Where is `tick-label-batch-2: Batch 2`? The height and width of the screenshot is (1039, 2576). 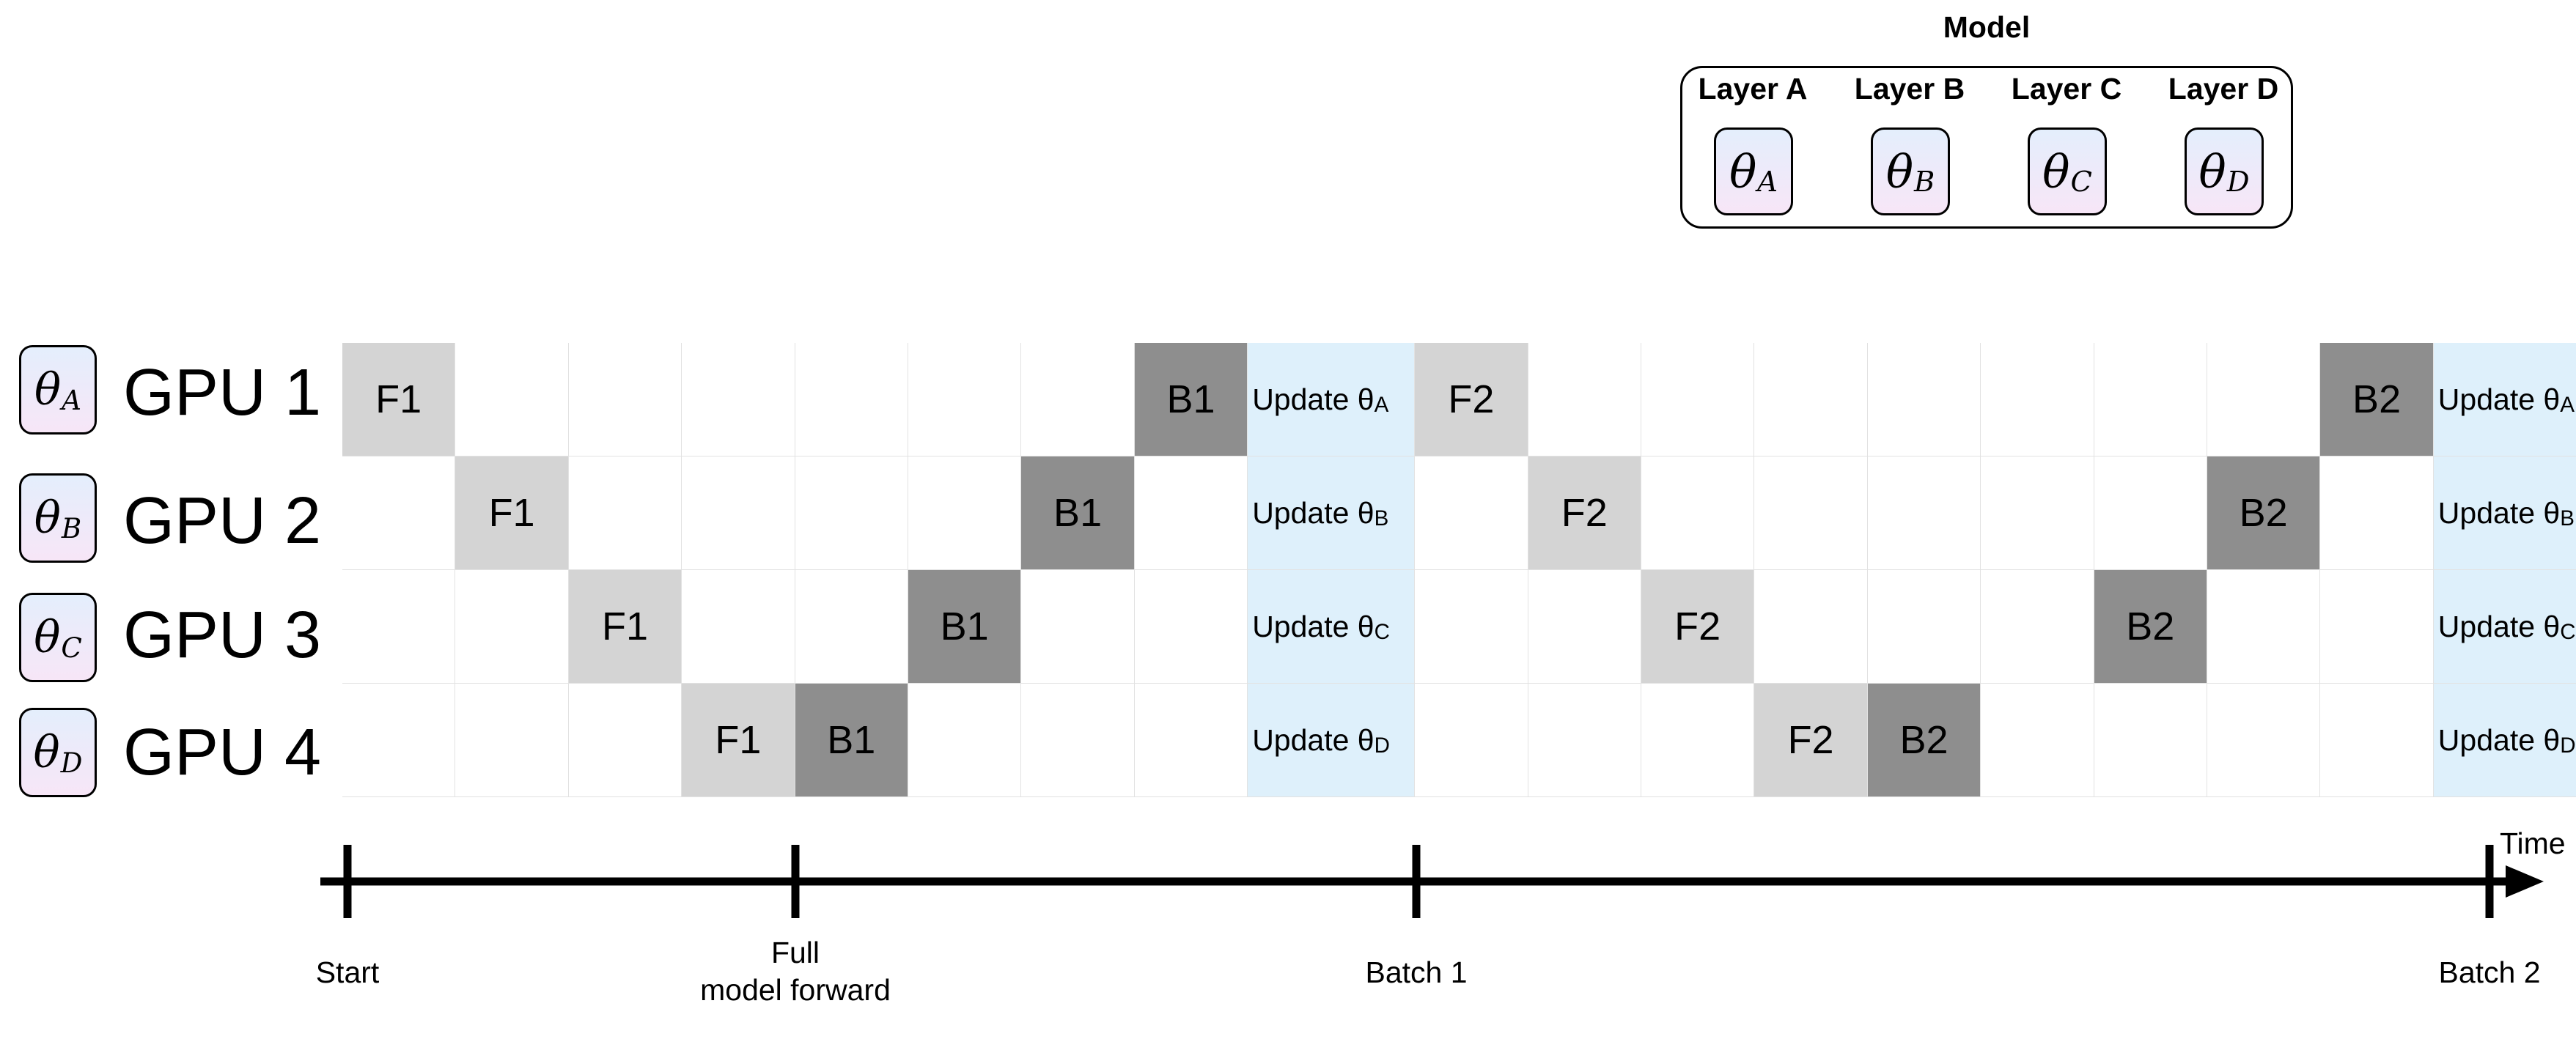
tick-label-batch-2: Batch 2 is located at coordinates (2489, 972).